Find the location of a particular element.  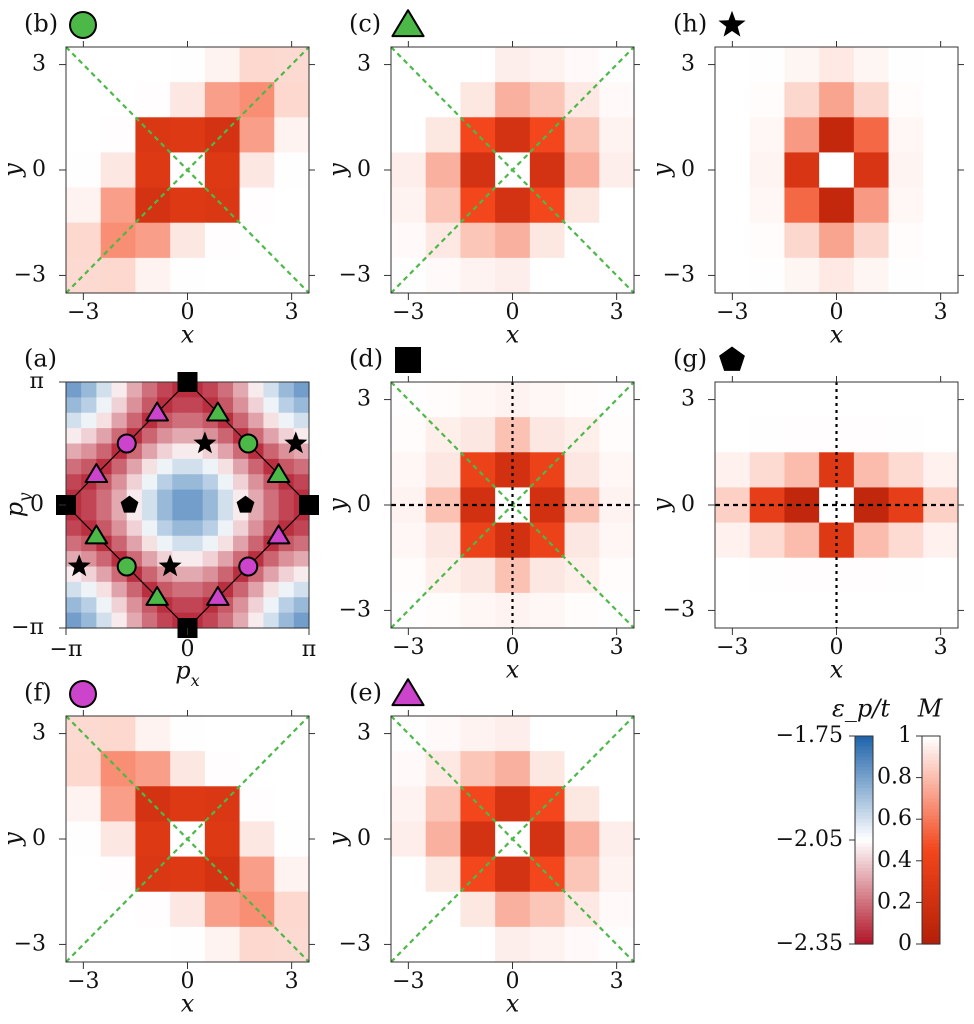

momentum-marker-circle-icon is located at coordinates (126, 566).